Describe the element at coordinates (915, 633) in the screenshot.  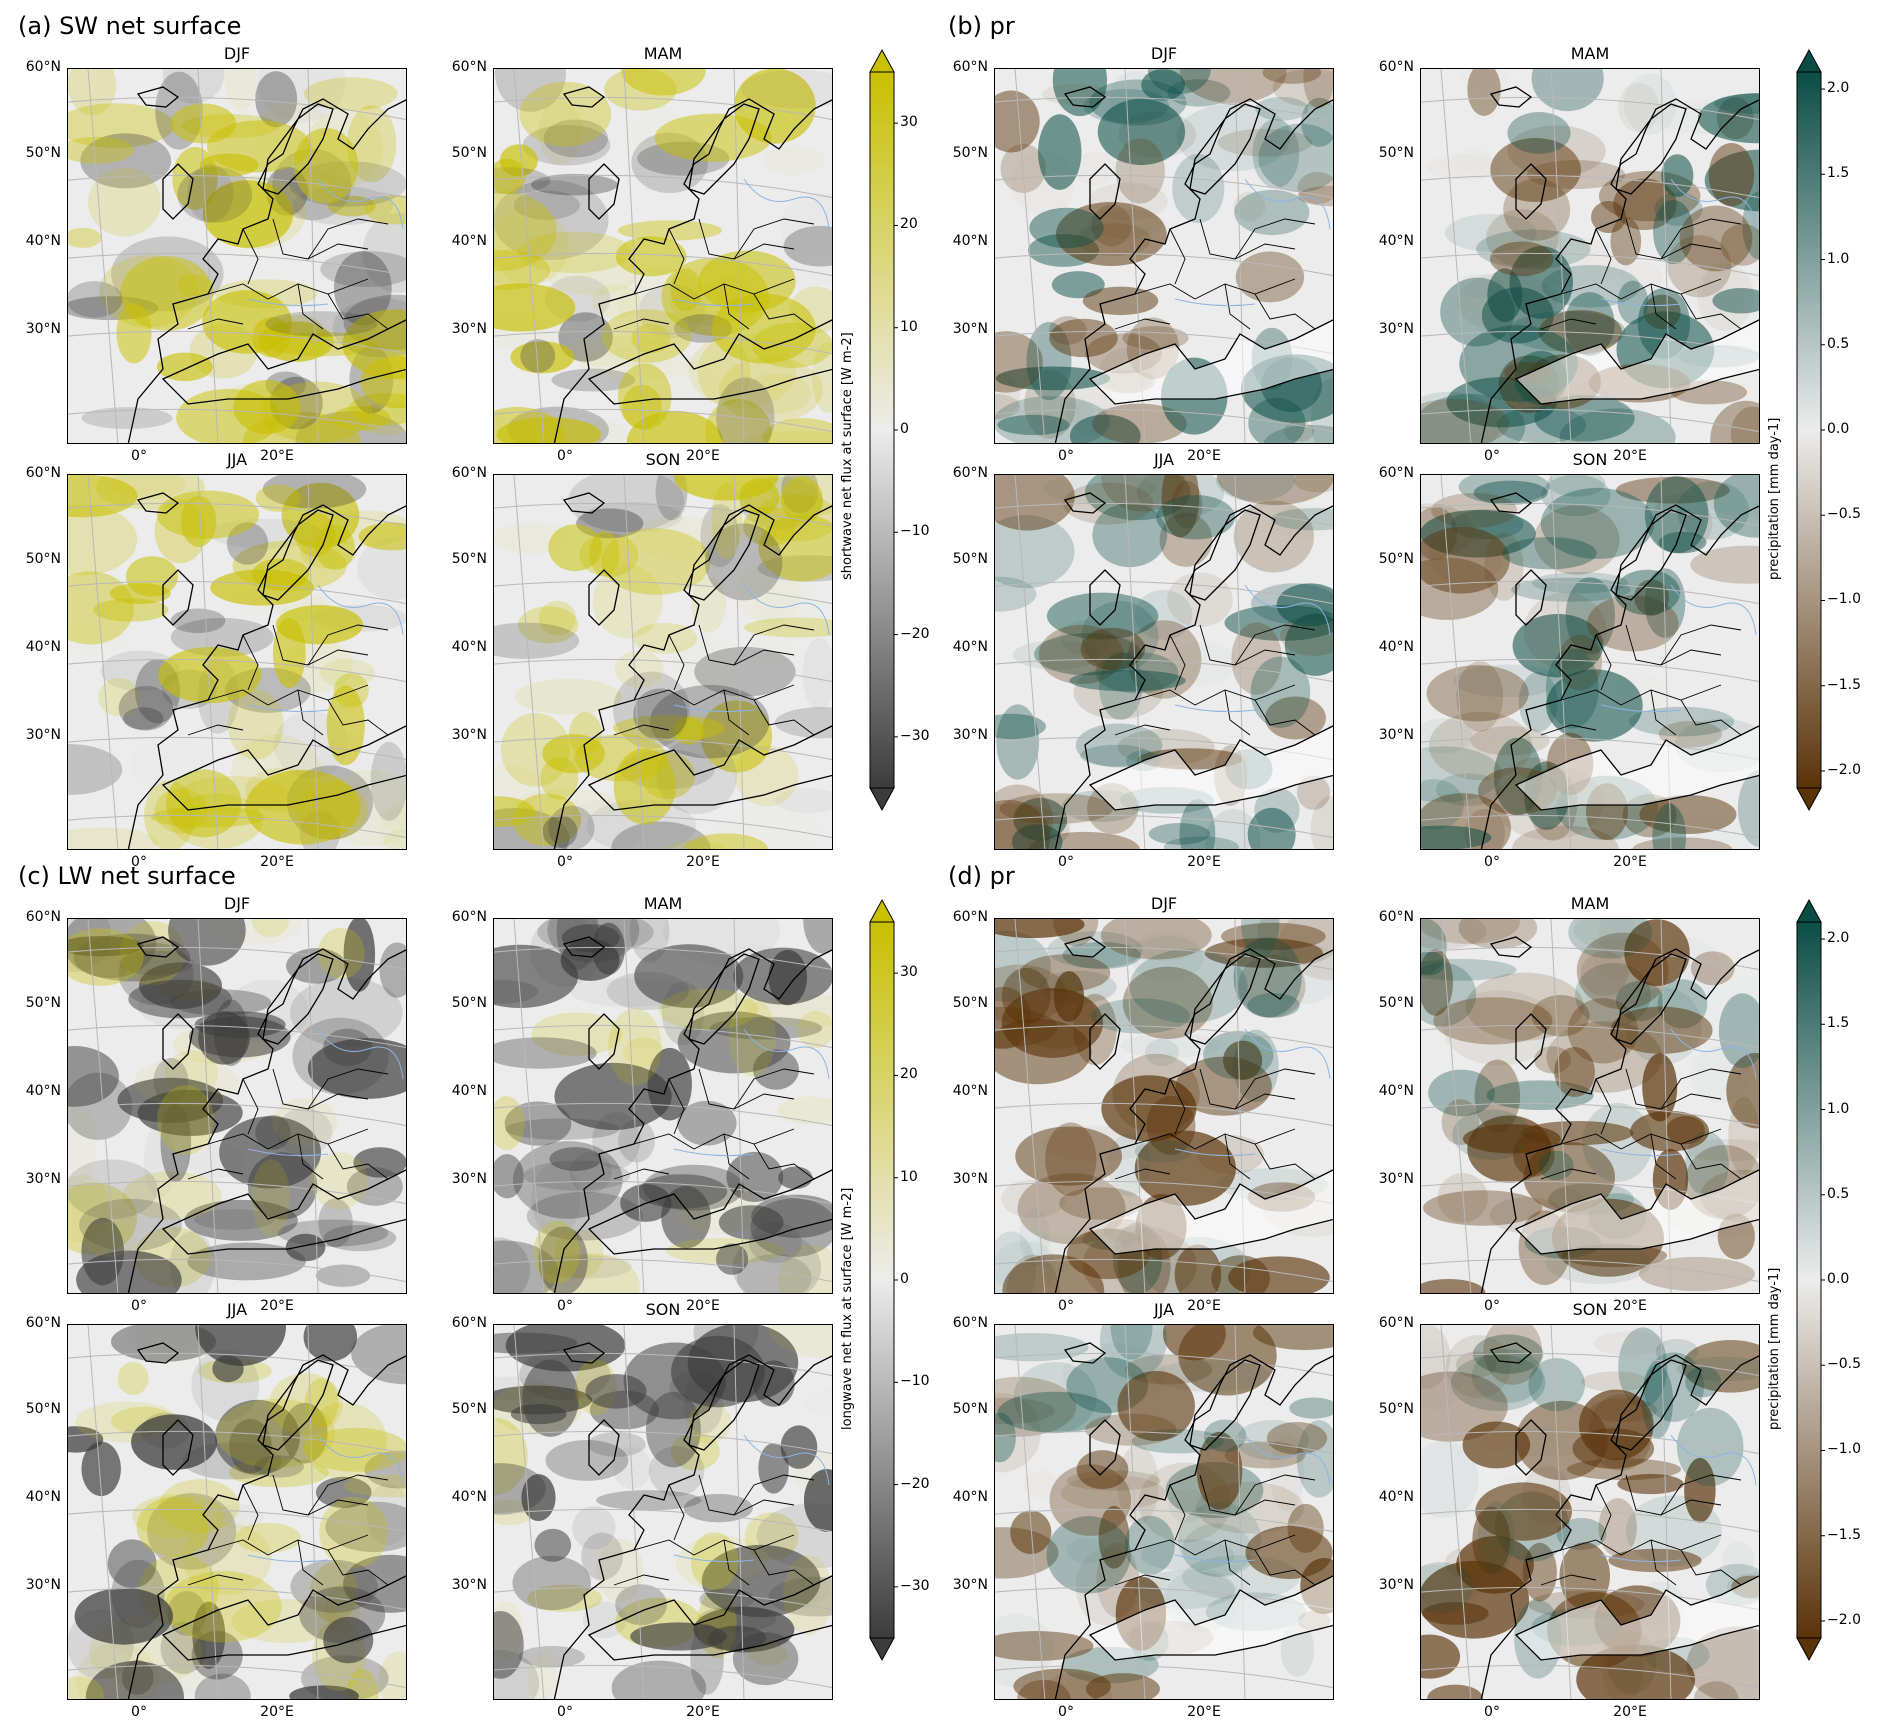
I see `colorbar-tick-label: −20` at that location.